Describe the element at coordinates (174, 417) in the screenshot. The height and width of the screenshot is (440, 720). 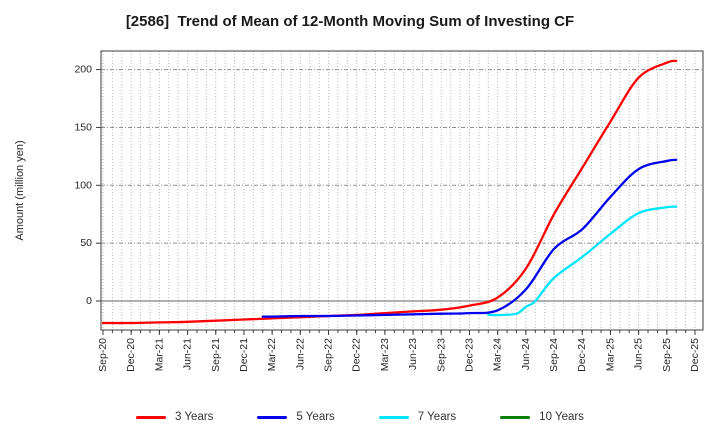
I see `legend-item-3-years: 3 Years` at that location.